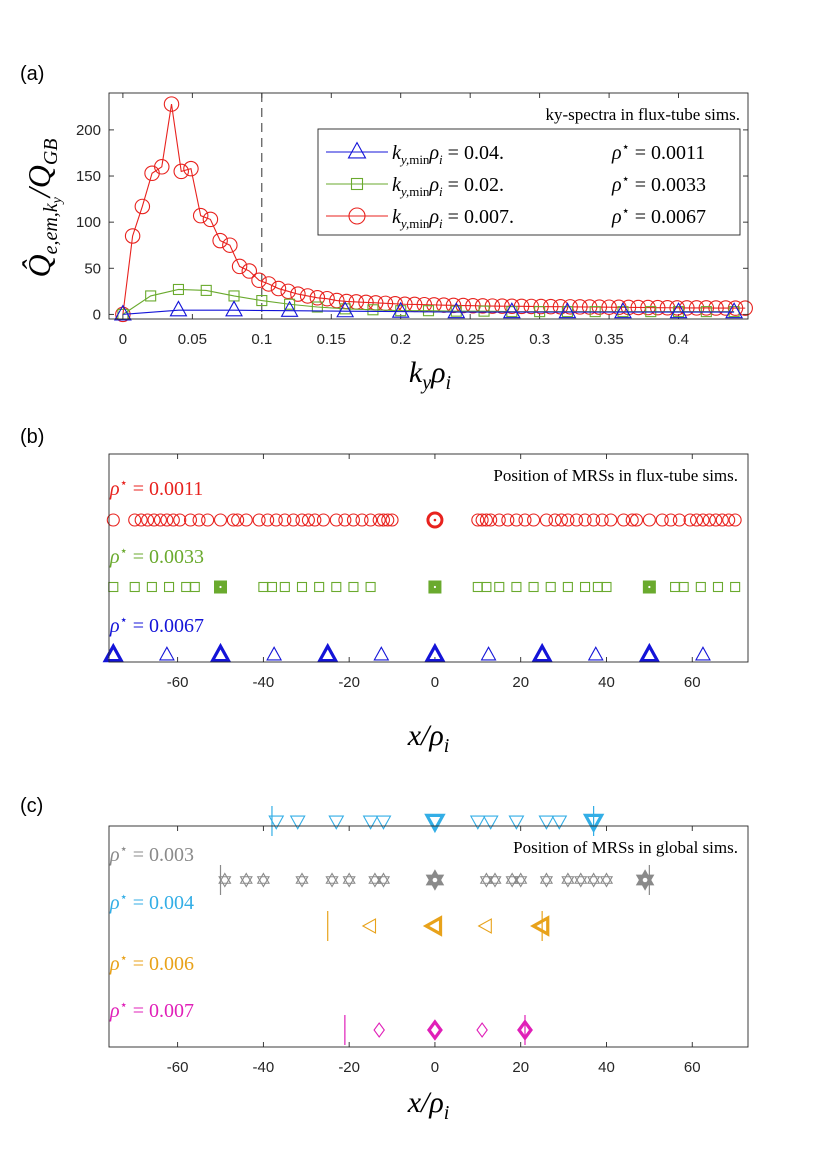 The width and height of the screenshot is (830, 1149). I want to click on legend-rho: ρ⋆ = 0.0011, so click(658, 151).